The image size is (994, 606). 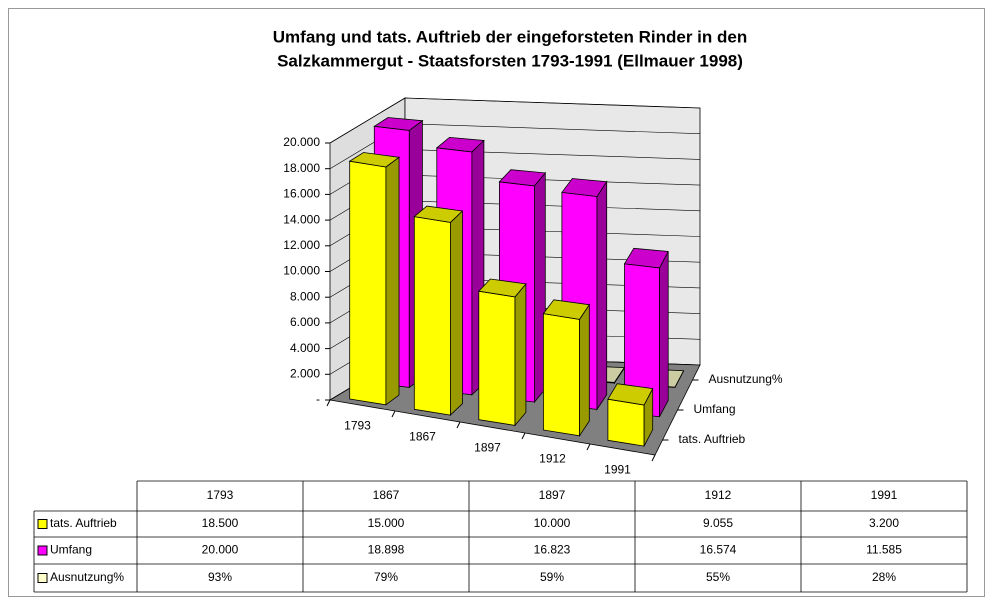 What do you see at coordinates (386, 577) in the screenshot?
I see `table-cell: 79%` at bounding box center [386, 577].